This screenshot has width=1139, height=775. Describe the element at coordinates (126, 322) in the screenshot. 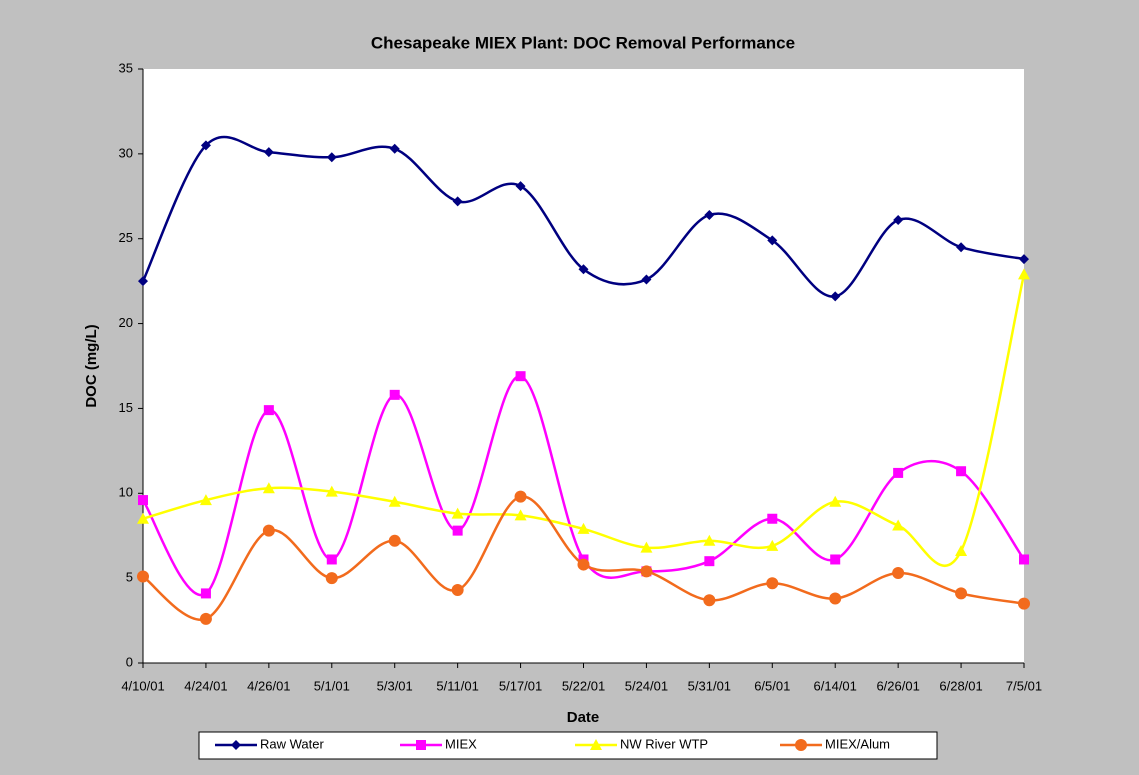

I see `y-tick-label: 20` at that location.